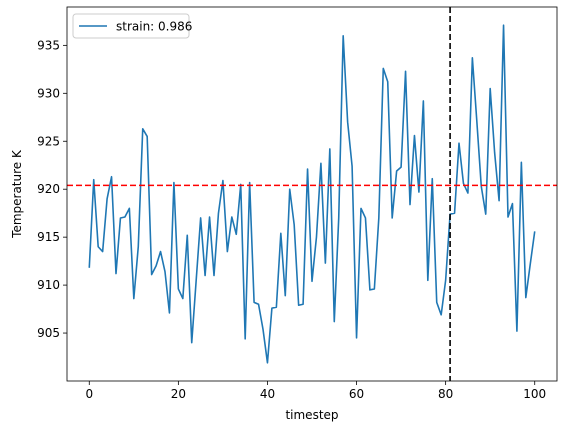  I want to click on x-axis: 0 20 40 60 80 100, so click(315, 391).